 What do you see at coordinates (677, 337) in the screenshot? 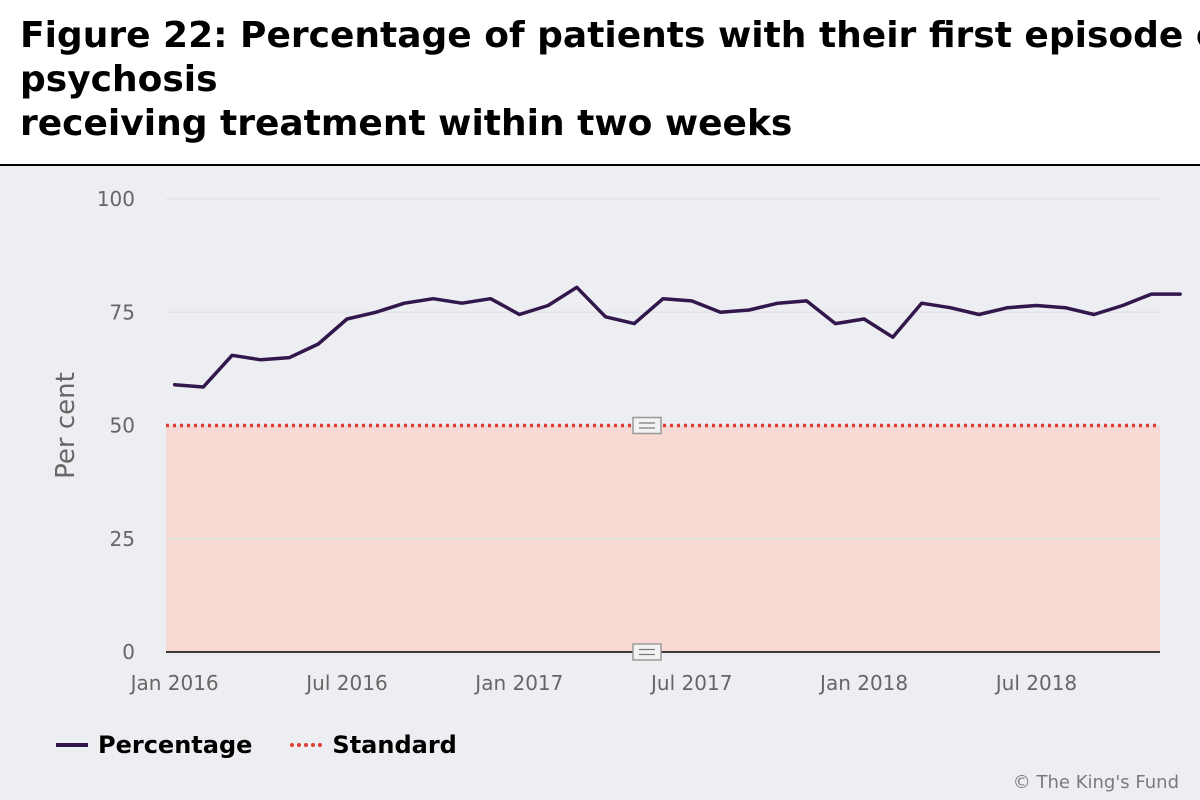
I see `percentage-line` at bounding box center [677, 337].